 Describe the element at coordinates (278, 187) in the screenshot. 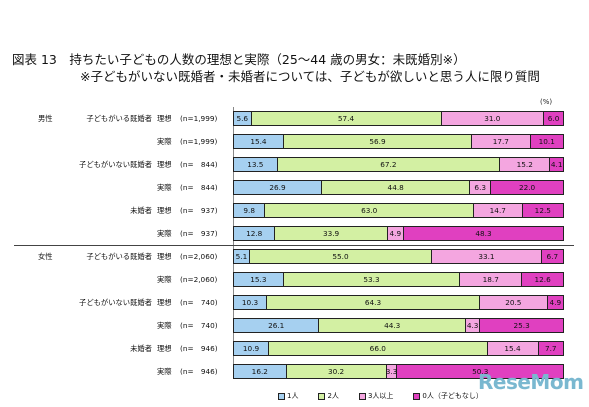

I see `bar-segment: 26.9` at that location.